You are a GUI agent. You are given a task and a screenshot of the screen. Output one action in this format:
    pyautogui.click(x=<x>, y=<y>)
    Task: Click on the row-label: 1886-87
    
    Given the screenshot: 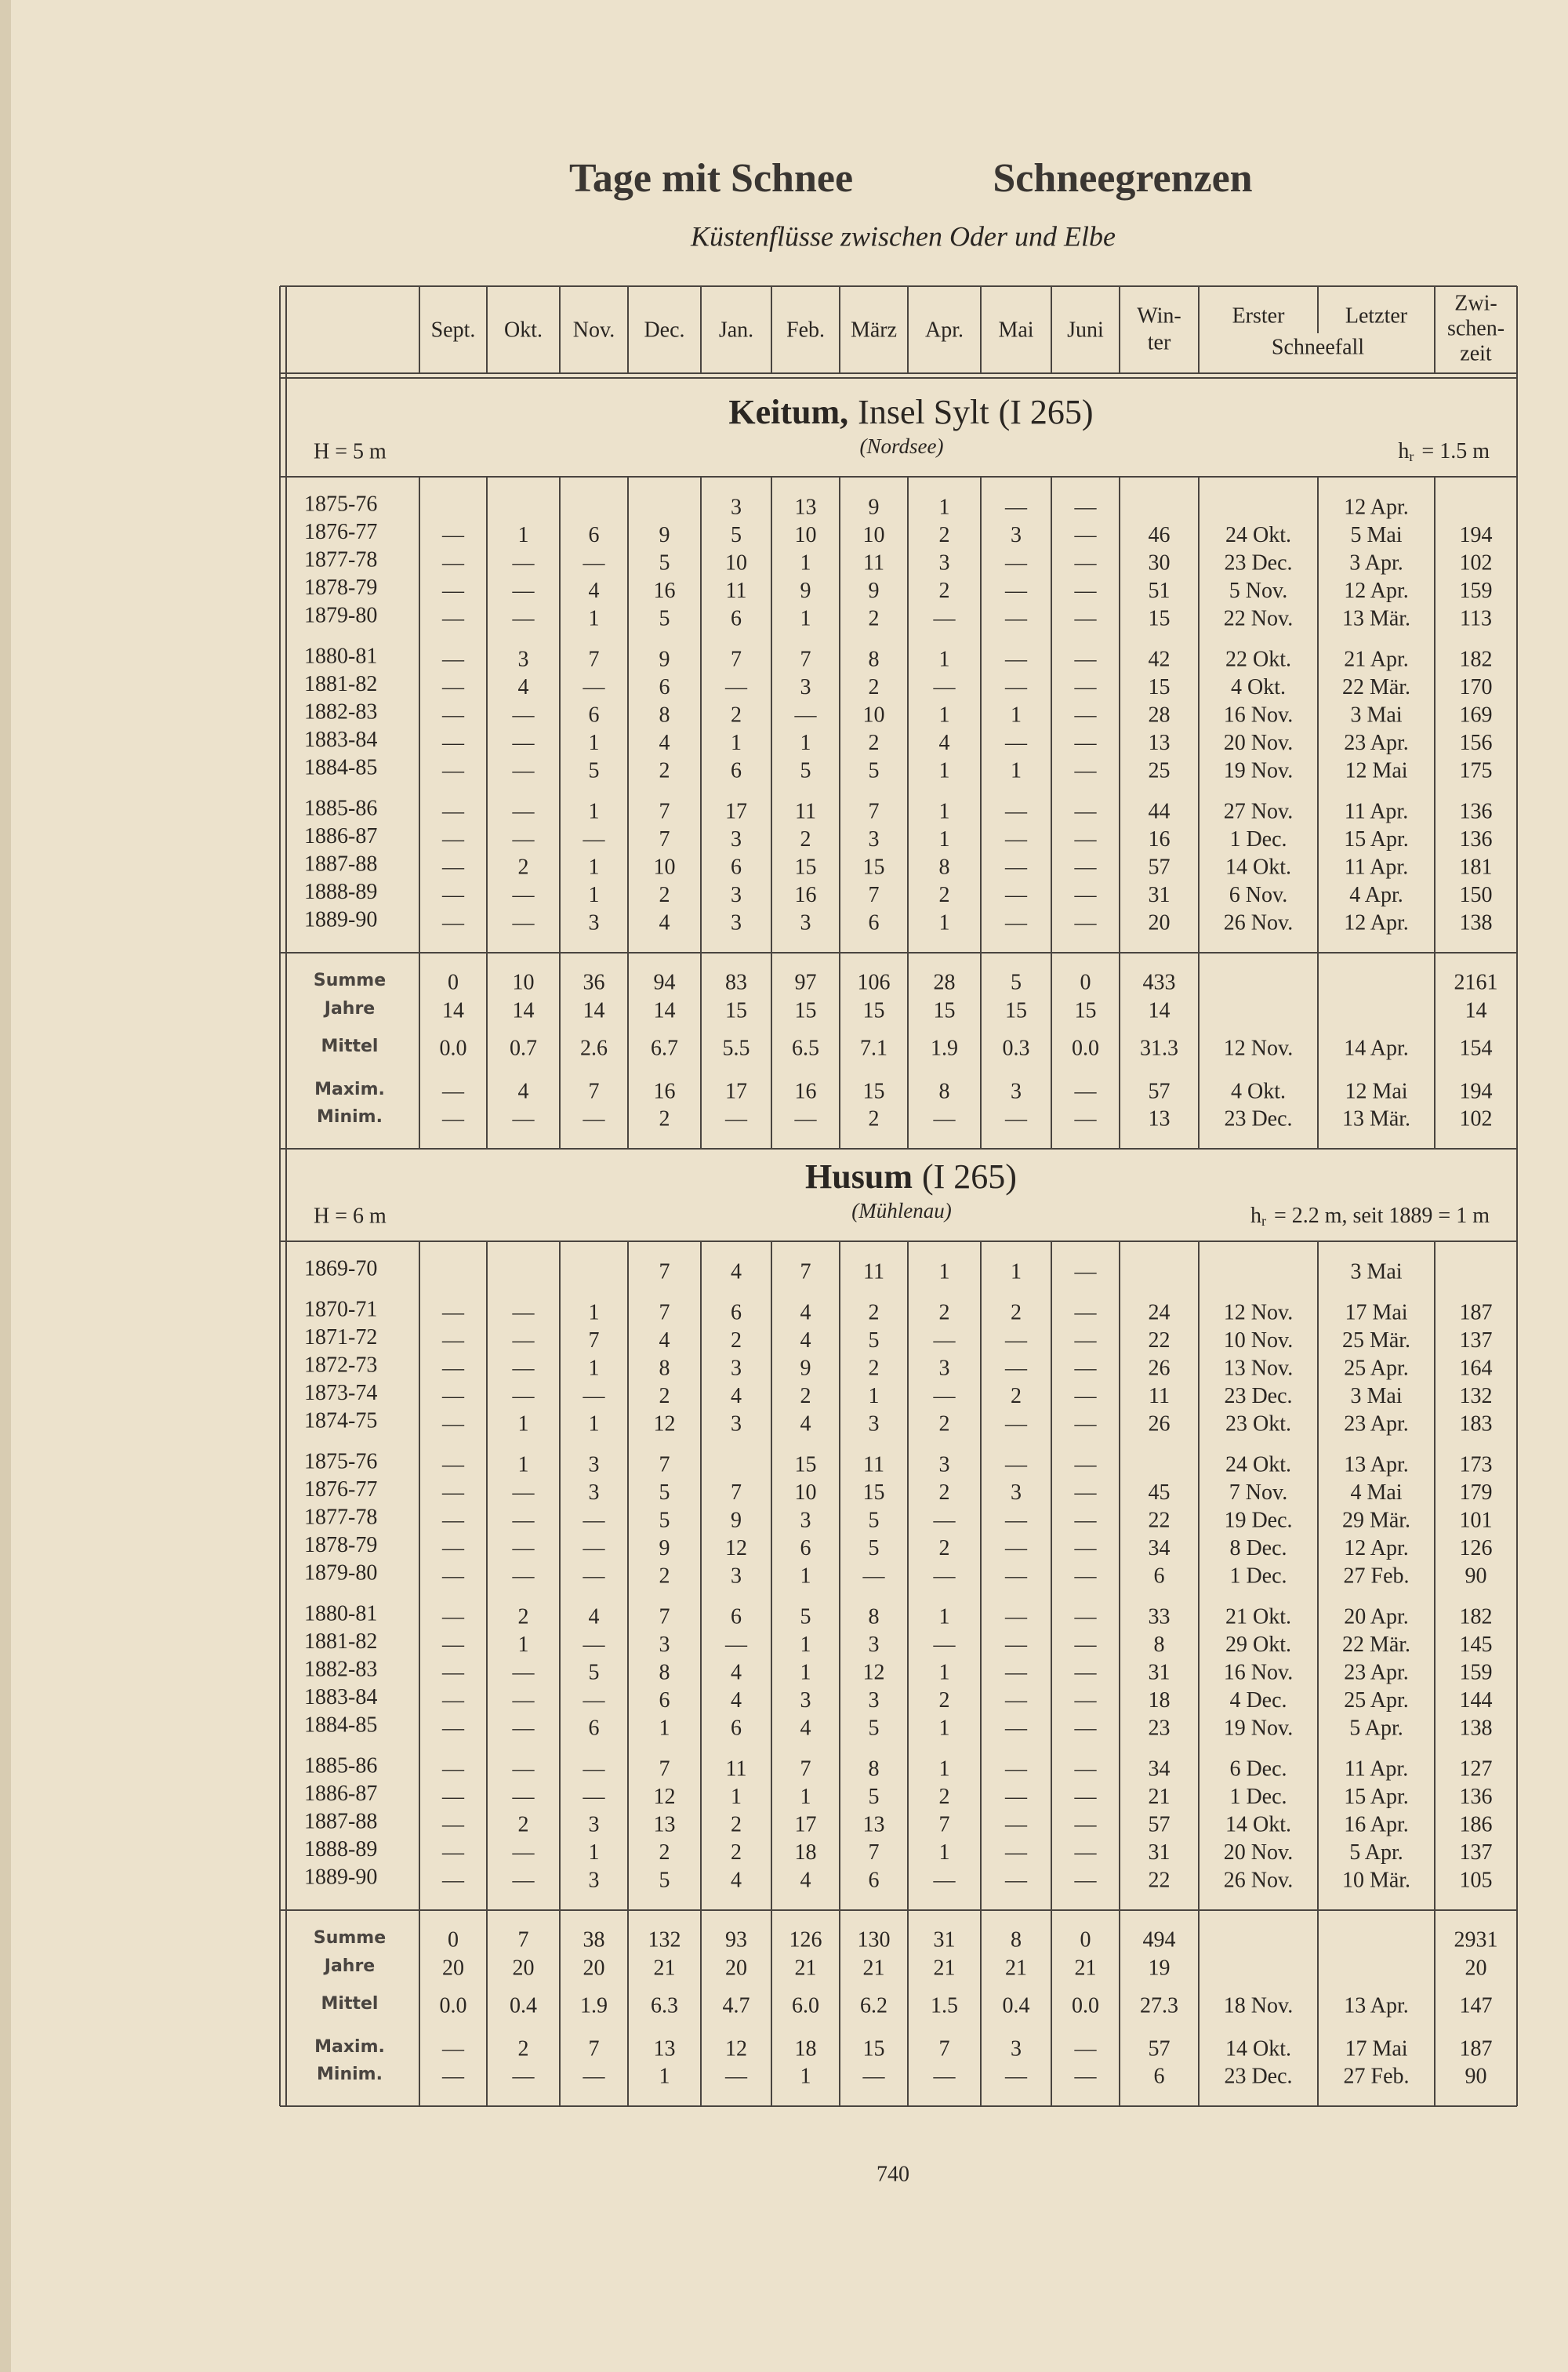 What is the action you would take?
    pyautogui.click(x=340, y=1794)
    